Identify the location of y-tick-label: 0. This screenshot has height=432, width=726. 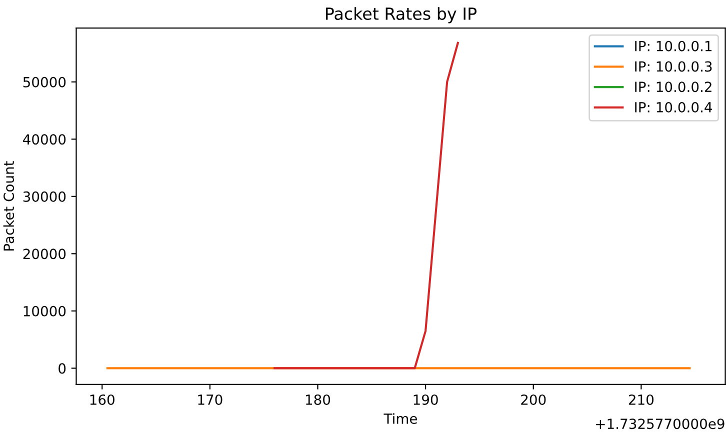
(62, 368).